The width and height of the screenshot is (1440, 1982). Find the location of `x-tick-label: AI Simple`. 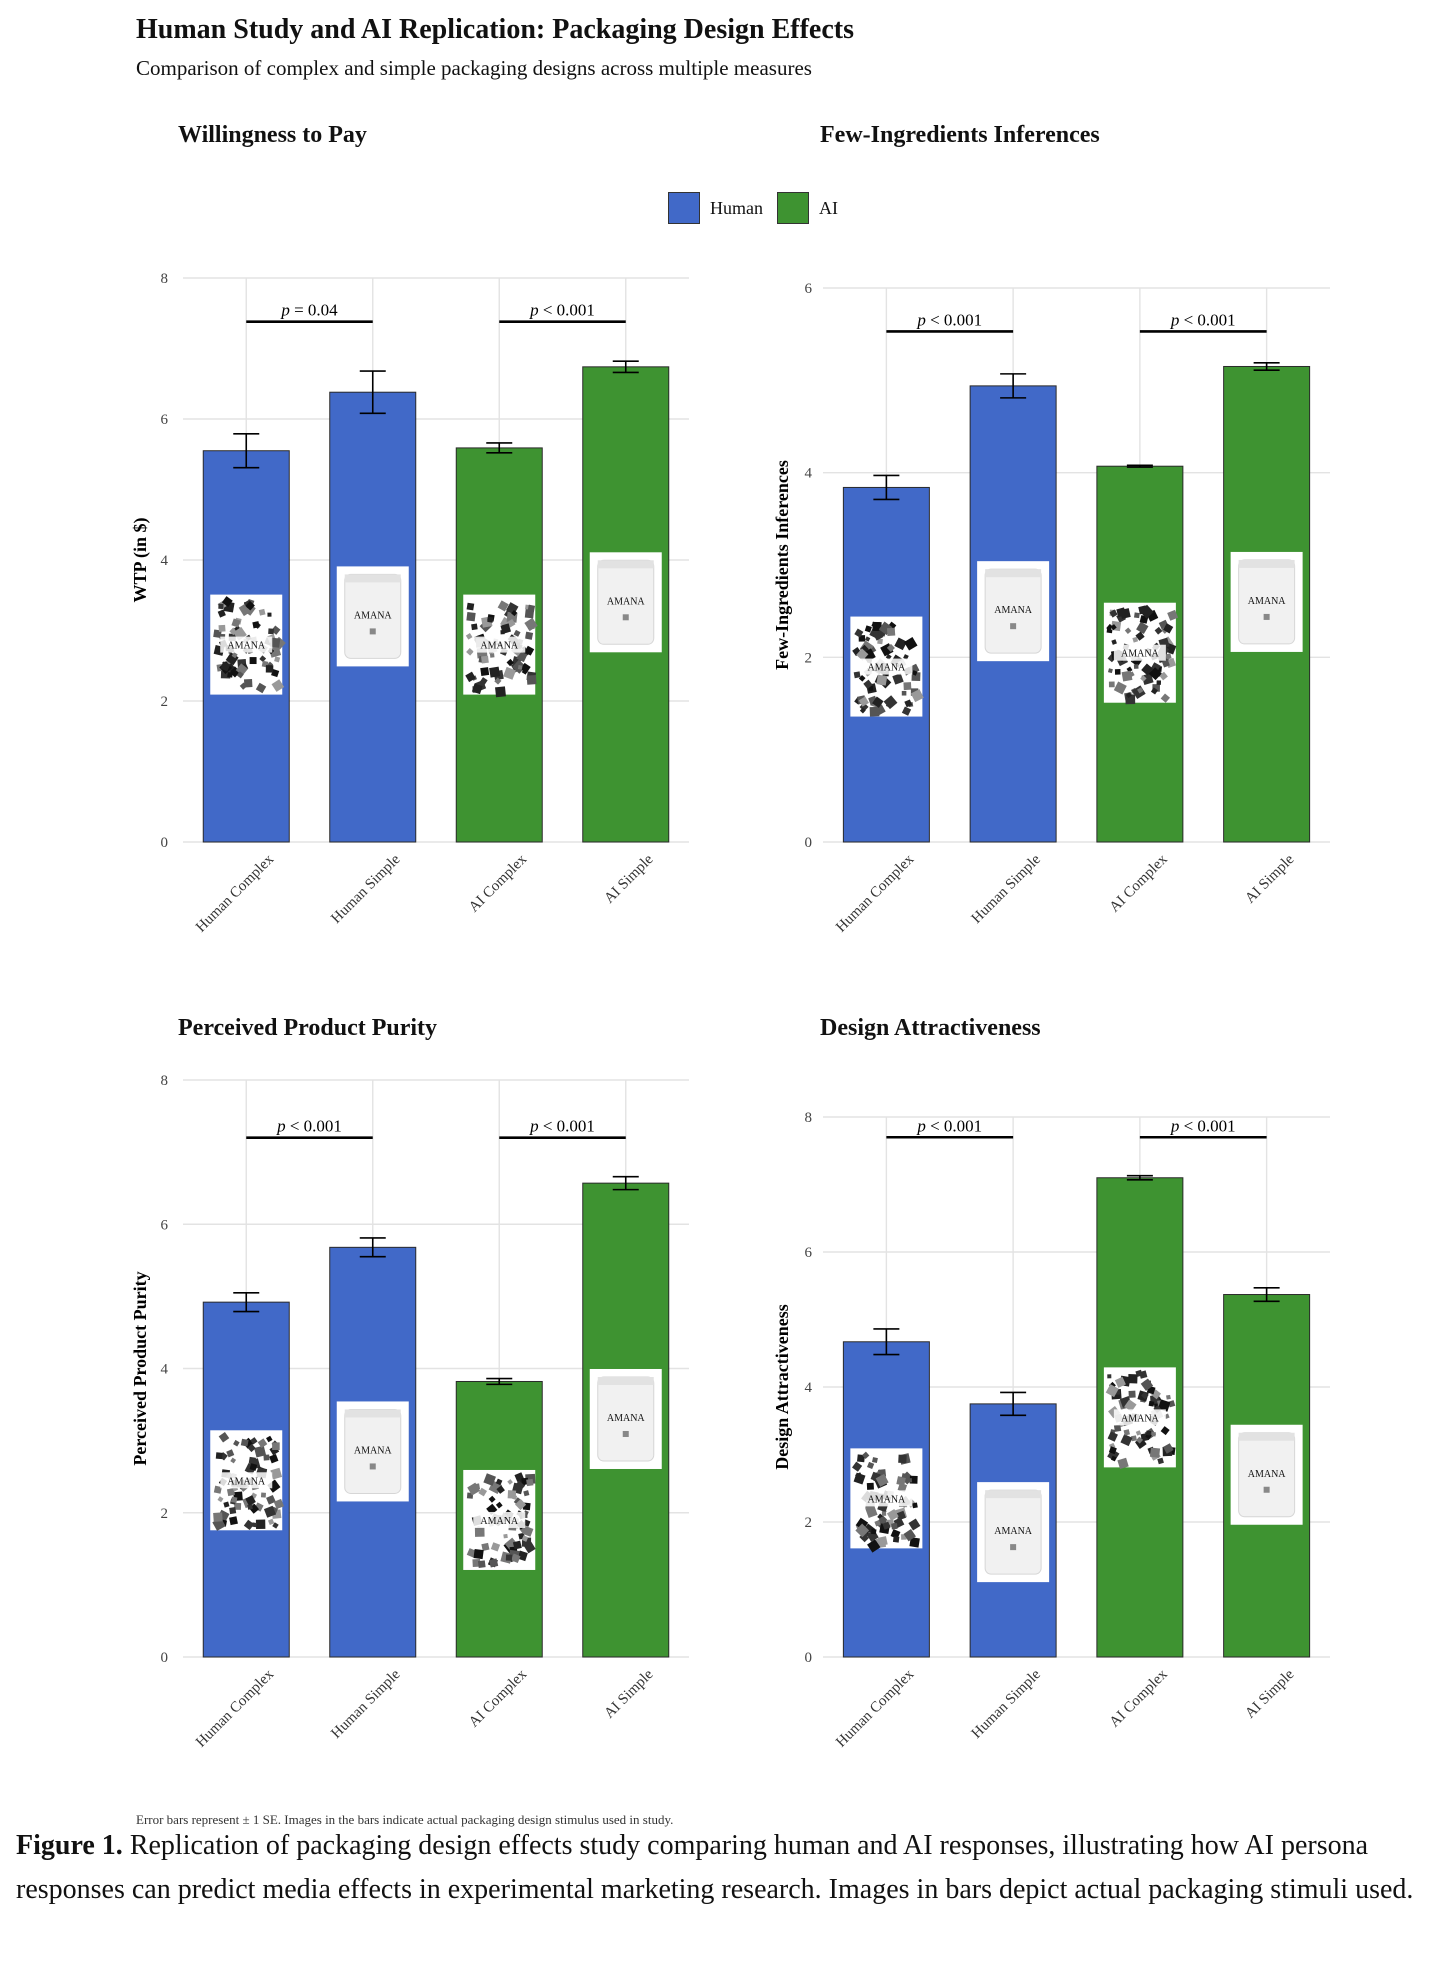

x-tick-label: AI Simple is located at coordinates (1269, 1693).